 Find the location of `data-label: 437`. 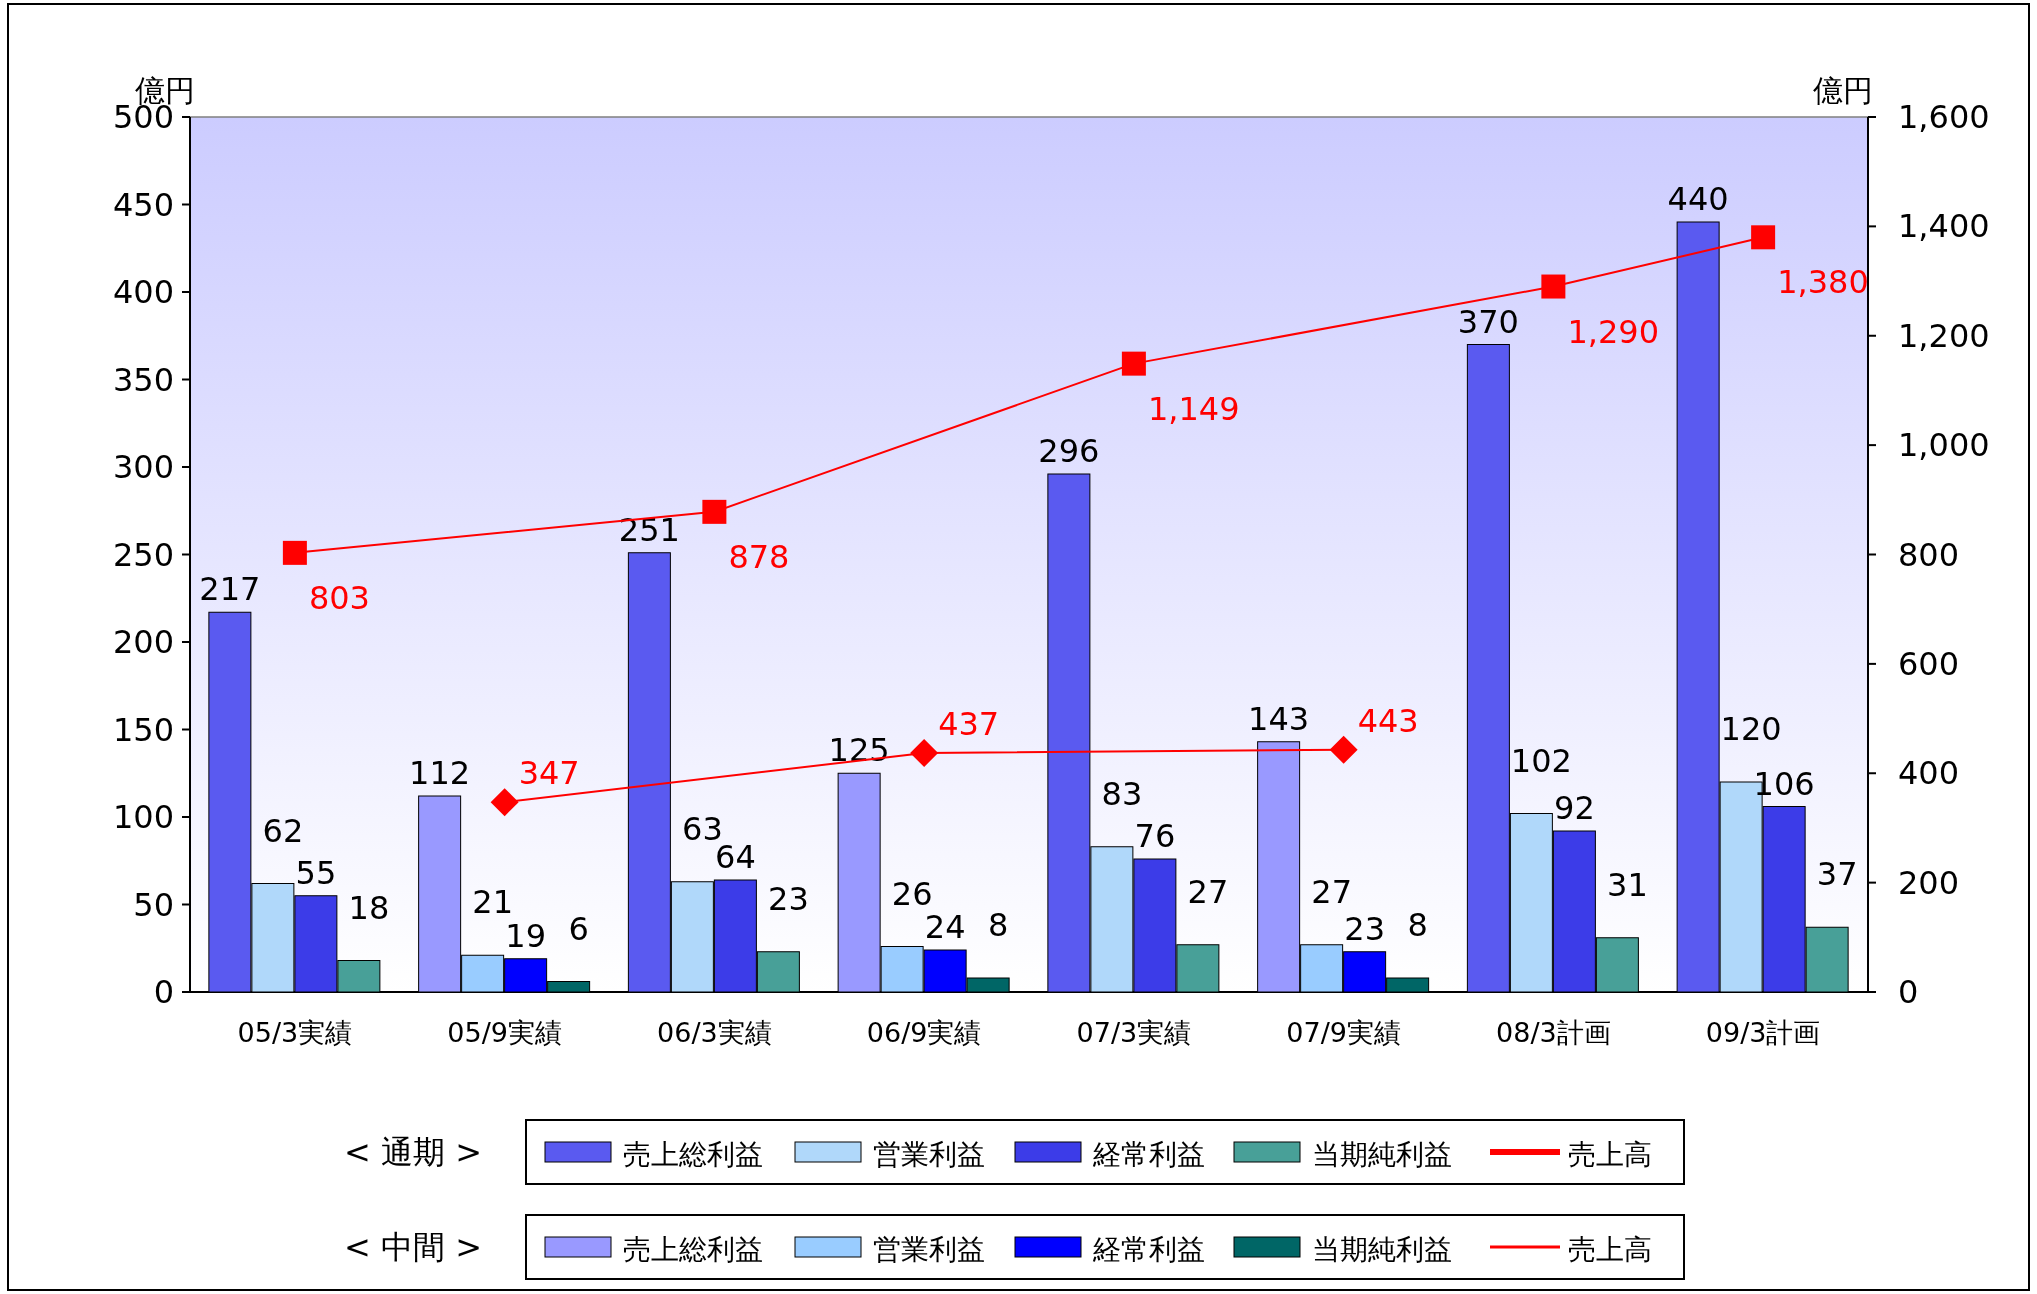

data-label: 437 is located at coordinates (969, 724).